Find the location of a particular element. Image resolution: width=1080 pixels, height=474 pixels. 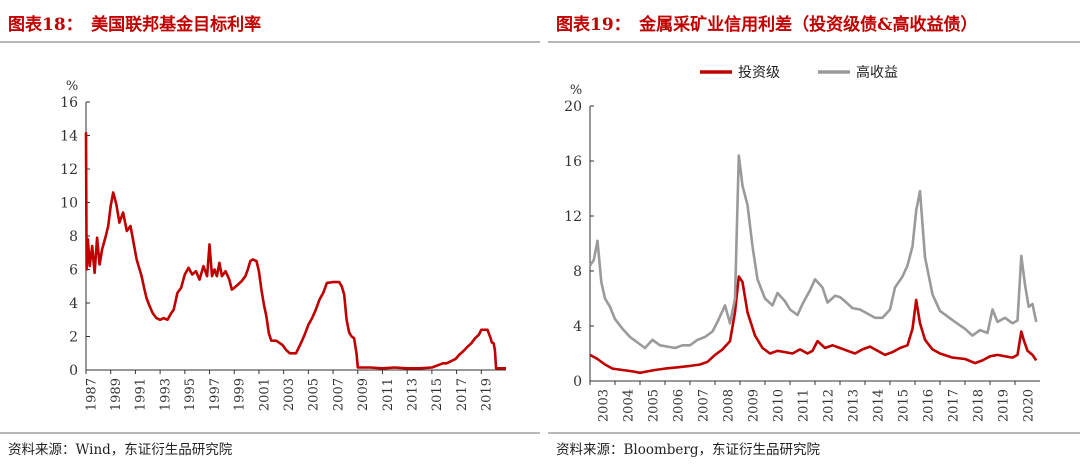

y-tick-label: 2 is located at coordinates (73, 338).